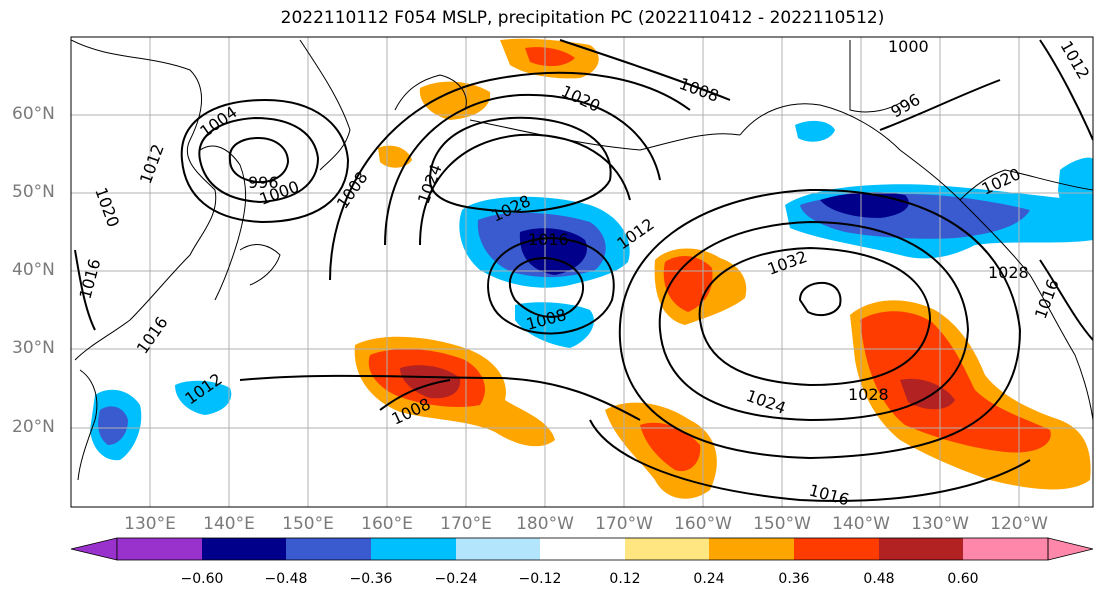  What do you see at coordinates (861, 524) in the screenshot?
I see `lon-label-140w: 140°W` at bounding box center [861, 524].